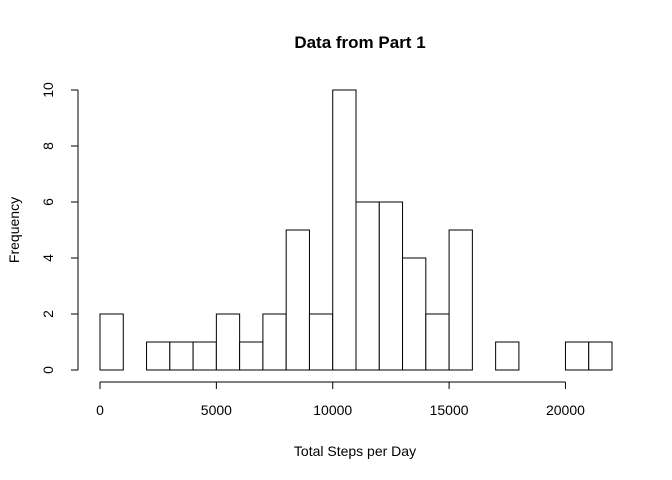  Describe the element at coordinates (14, 230) in the screenshot. I see `y-axis-label: Frequency` at that location.